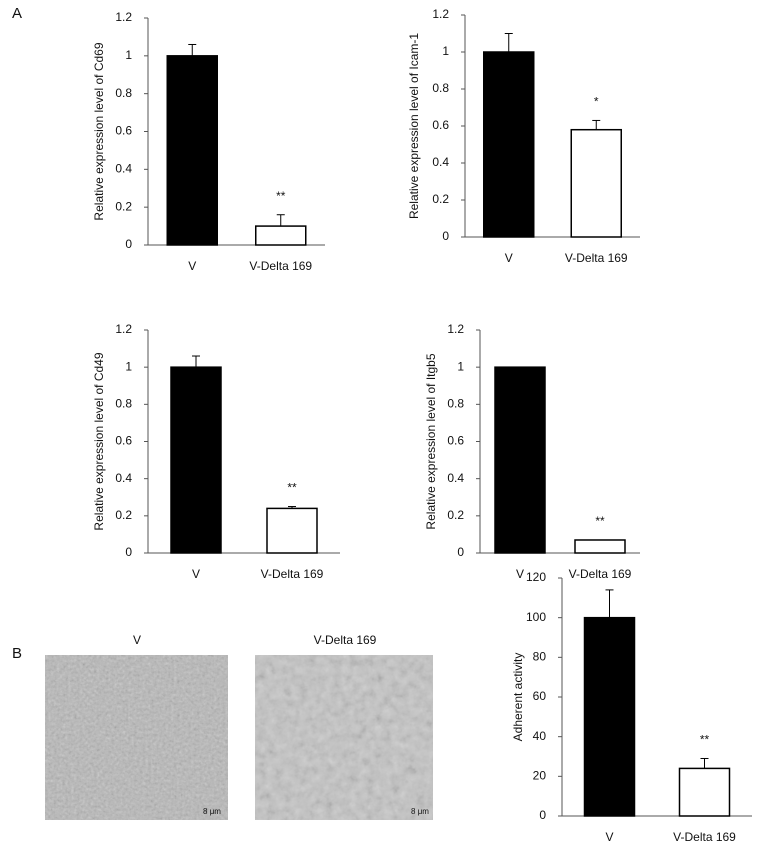  I want to click on panel-label: B, so click(17, 653).